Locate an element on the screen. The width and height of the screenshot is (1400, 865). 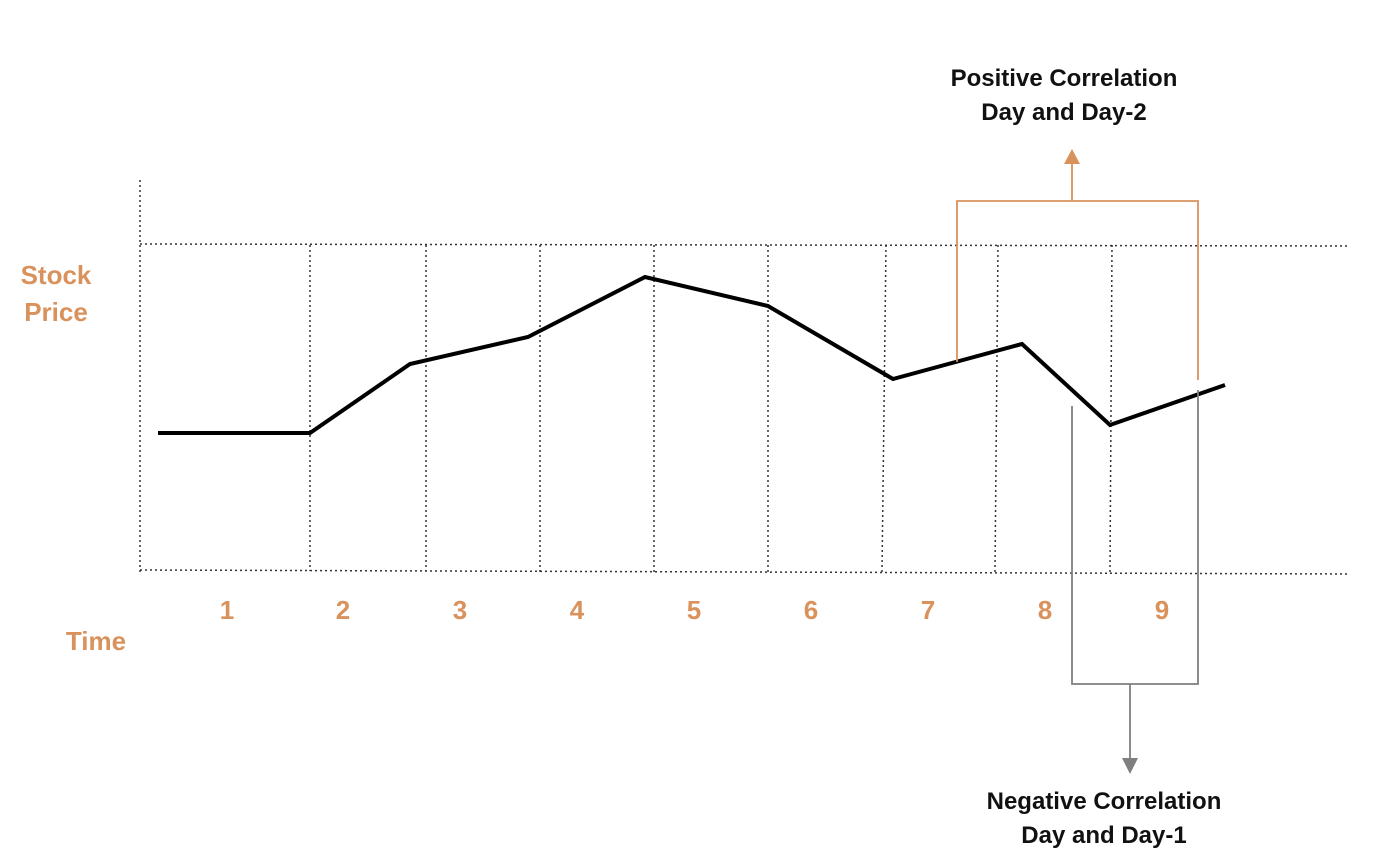
positive-annotation-line1: Positive Correlation is located at coordinates (1064, 78).